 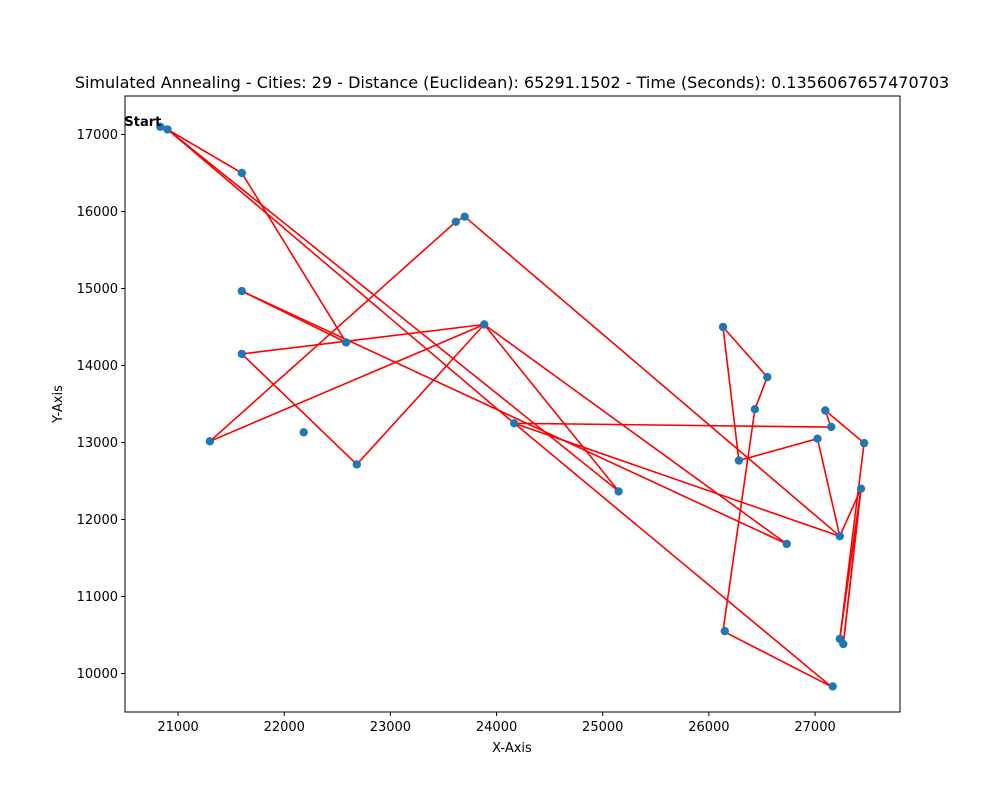 What do you see at coordinates (97, 366) in the screenshot?
I see `y-tick-label: 14000` at bounding box center [97, 366].